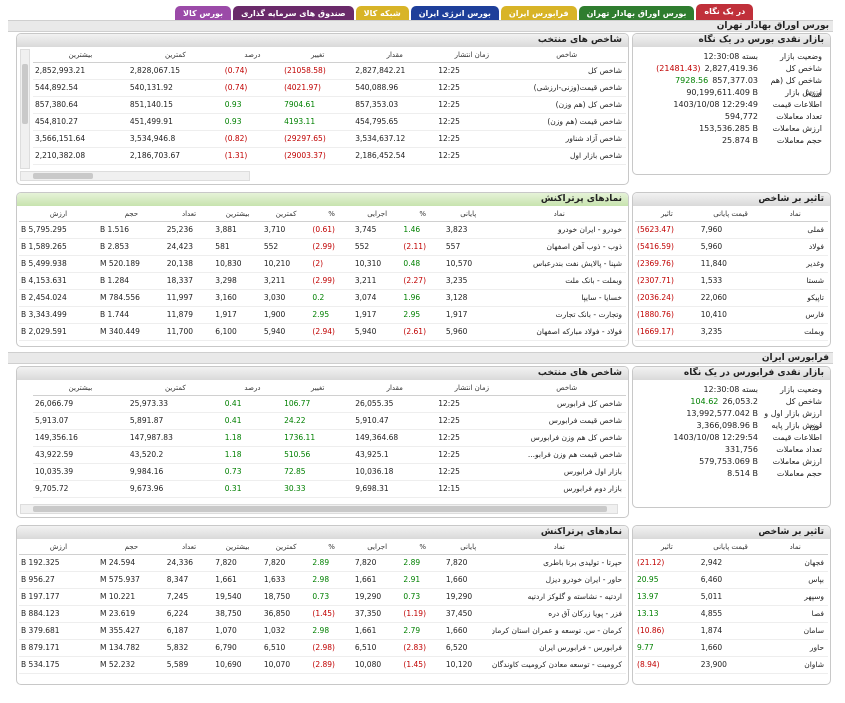 Image resolution: width=845 pixels, height=703 pixels. Describe the element at coordinates (559, 315) in the screenshot. I see `symbol-cell: وتجارت - بانک تجارت` at that location.